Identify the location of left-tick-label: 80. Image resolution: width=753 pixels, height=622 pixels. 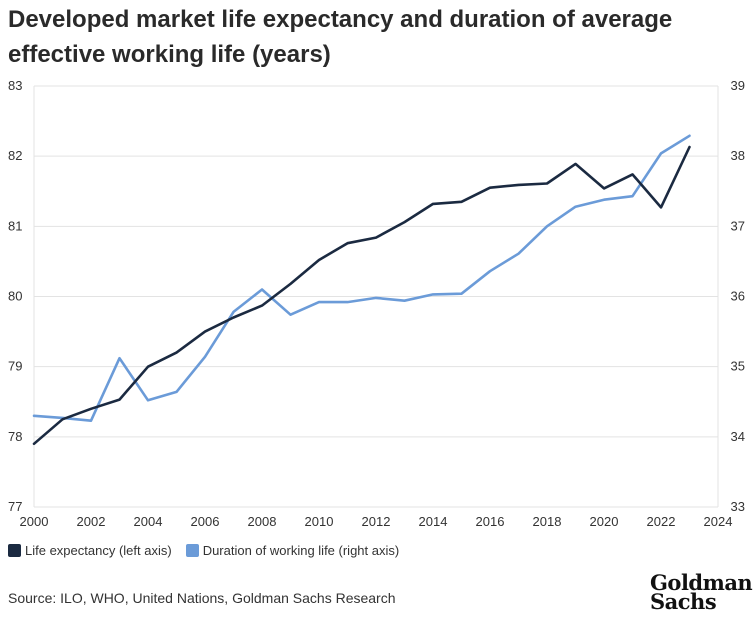
(15, 296).